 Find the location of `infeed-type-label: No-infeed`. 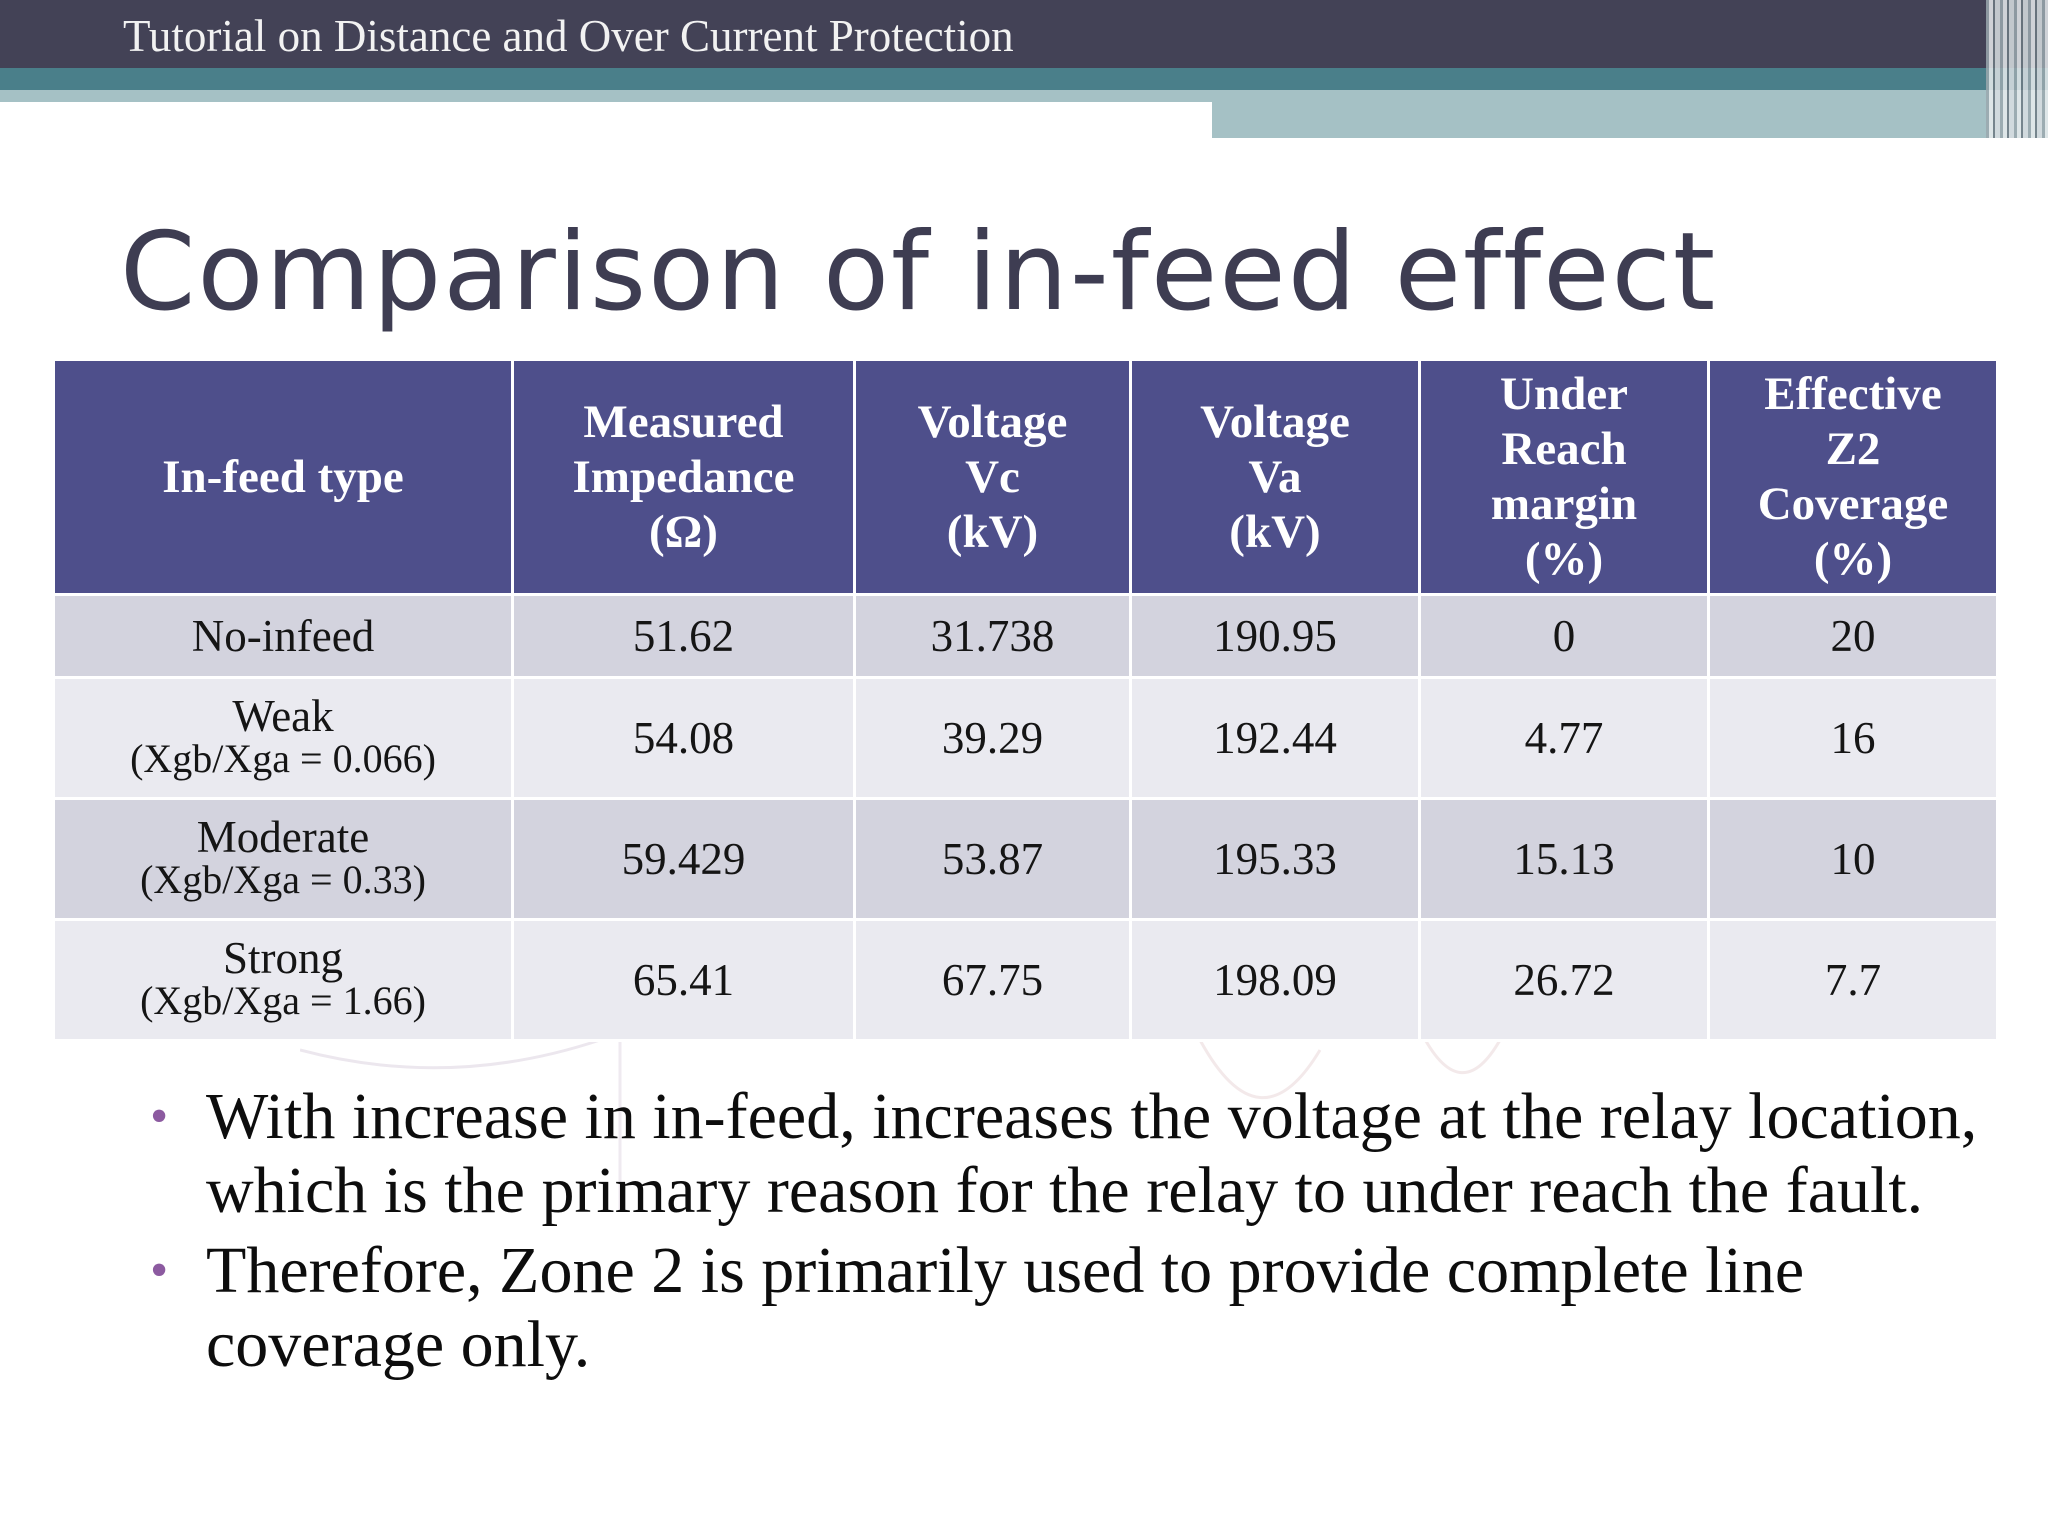

infeed-type-label: No-infeed is located at coordinates (283, 636).